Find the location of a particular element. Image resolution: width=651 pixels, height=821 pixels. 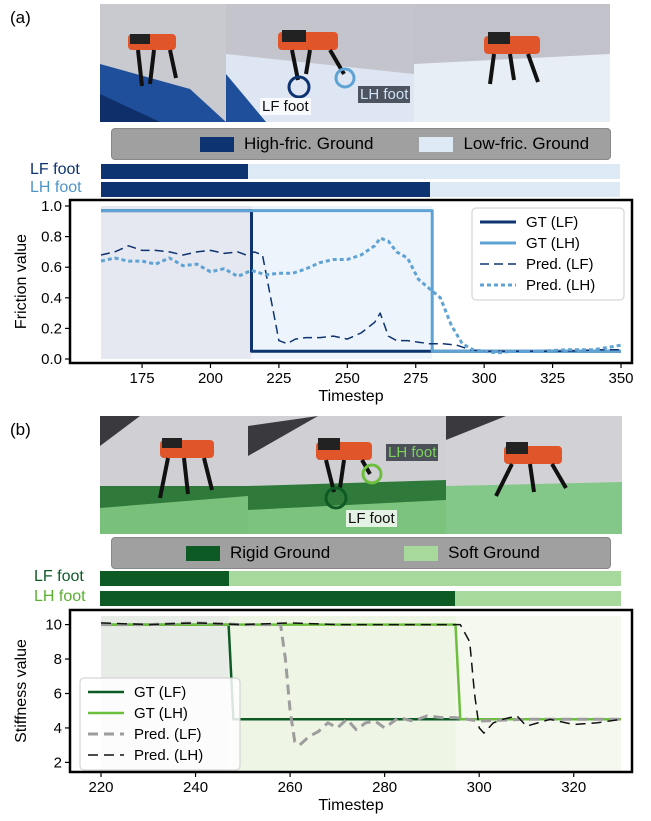

y-tick-label: 0.0 is located at coordinates (51, 359).